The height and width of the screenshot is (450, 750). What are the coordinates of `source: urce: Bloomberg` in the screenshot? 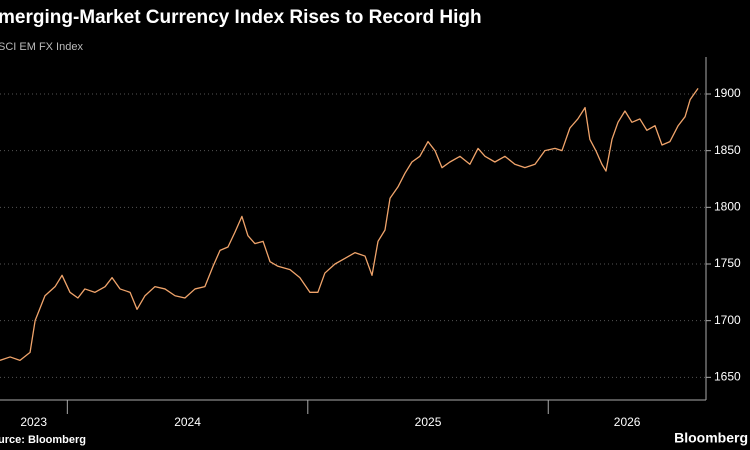 It's located at (43, 440).